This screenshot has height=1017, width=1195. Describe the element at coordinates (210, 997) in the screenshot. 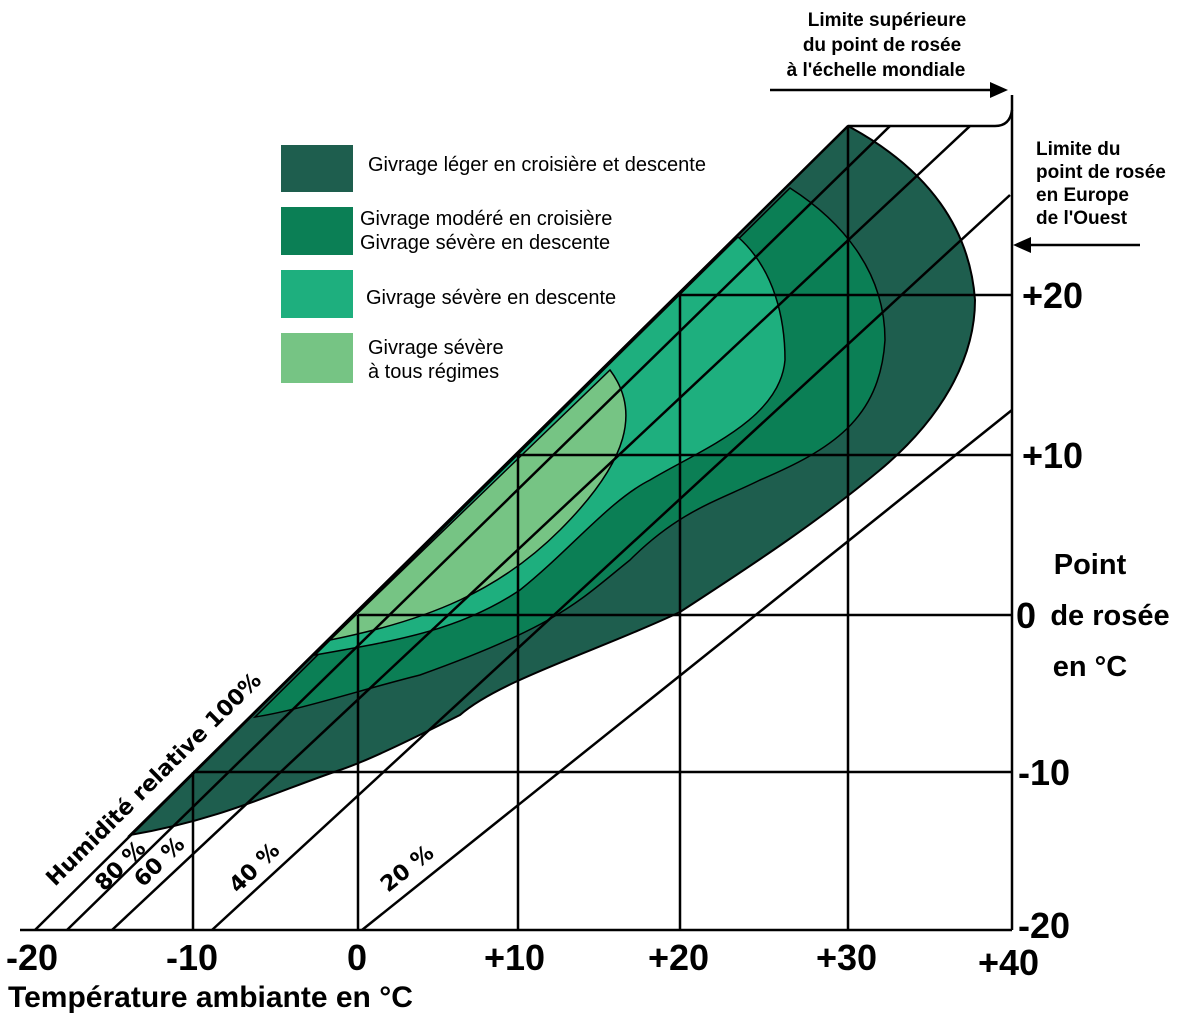

I see `temperature-axis-title: Température ambiante en °C` at that location.